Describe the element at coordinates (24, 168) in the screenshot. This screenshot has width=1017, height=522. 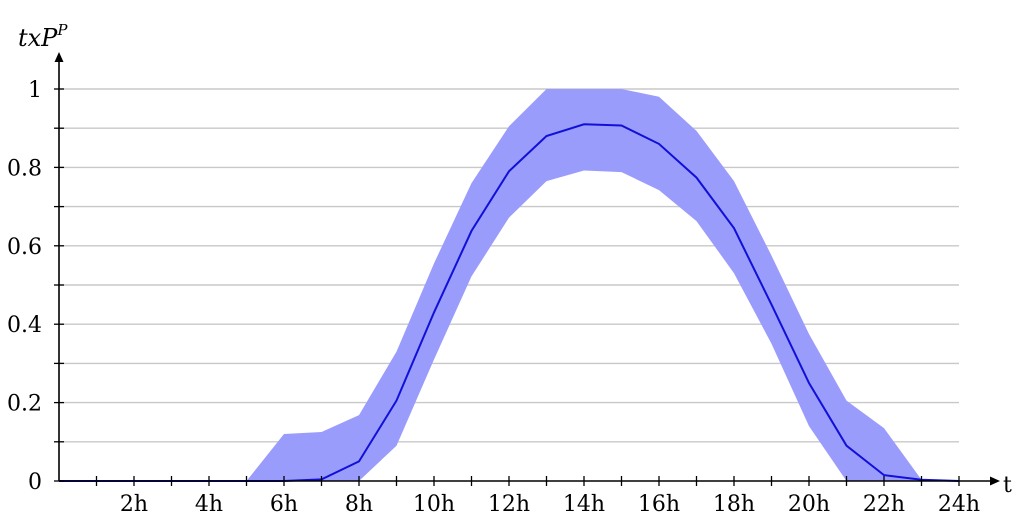
I see `y-tick-label: 0.8` at that location.